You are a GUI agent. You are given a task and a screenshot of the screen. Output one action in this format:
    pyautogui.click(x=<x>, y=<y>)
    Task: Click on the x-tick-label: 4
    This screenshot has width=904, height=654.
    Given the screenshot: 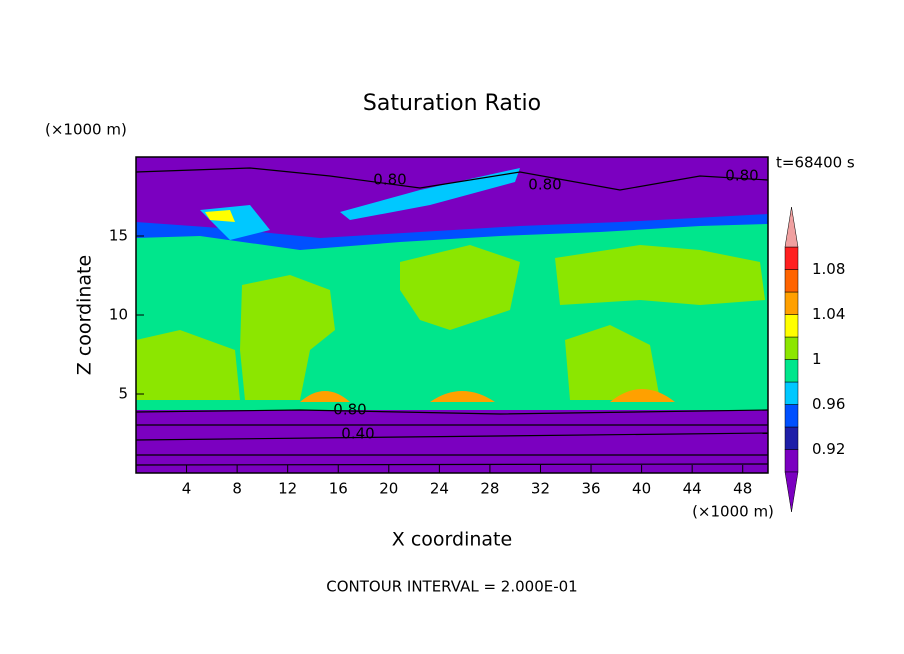 What is the action you would take?
    pyautogui.click(x=187, y=489)
    